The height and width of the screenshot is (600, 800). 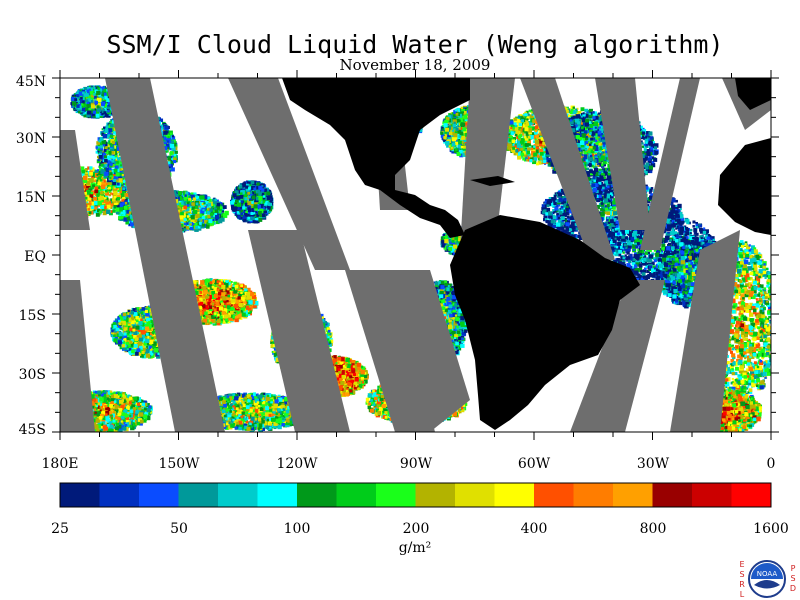 What do you see at coordinates (767, 574) in the screenshot?
I see `logo-noaa-text: NOAA` at bounding box center [767, 574].